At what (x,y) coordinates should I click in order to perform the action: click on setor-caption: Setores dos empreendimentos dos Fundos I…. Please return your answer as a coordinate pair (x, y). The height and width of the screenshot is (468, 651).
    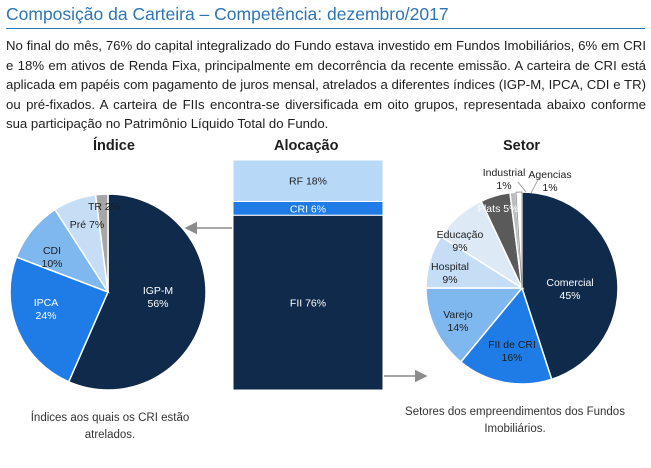
    Looking at the image, I should click on (515, 420).